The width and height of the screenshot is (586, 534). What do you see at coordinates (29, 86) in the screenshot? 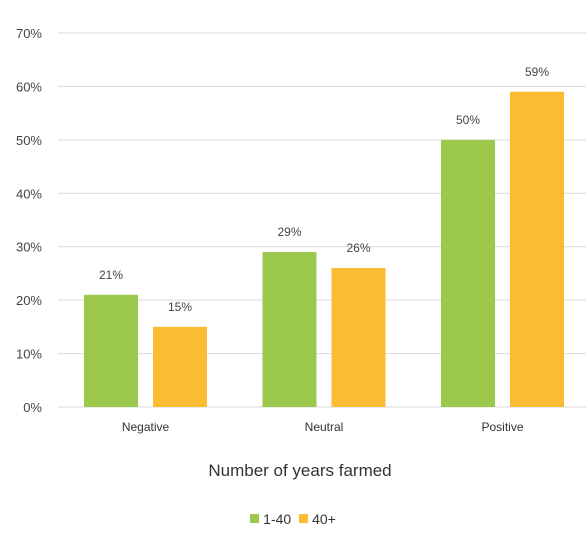
I see `y-tick-label: 60%` at bounding box center [29, 86].